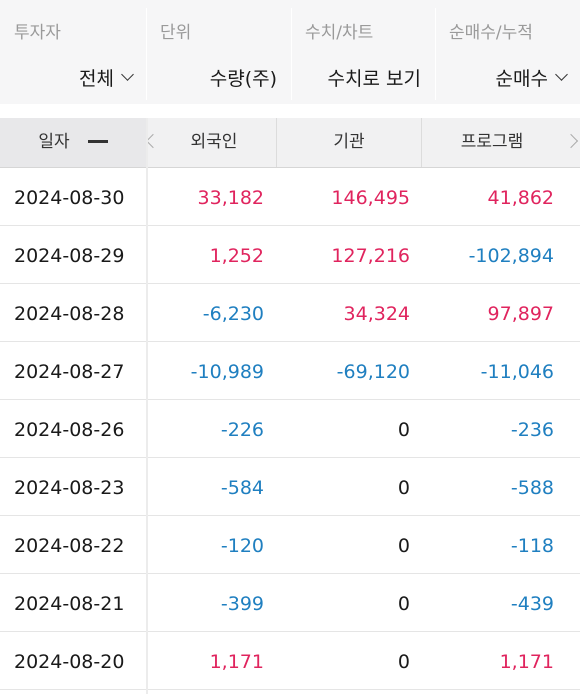 Image resolution: width=580 pixels, height=694 pixels. Describe the element at coordinates (491, 33) in the screenshot. I see `net-cumulative-filter-label: 순매수/누적` at that location.